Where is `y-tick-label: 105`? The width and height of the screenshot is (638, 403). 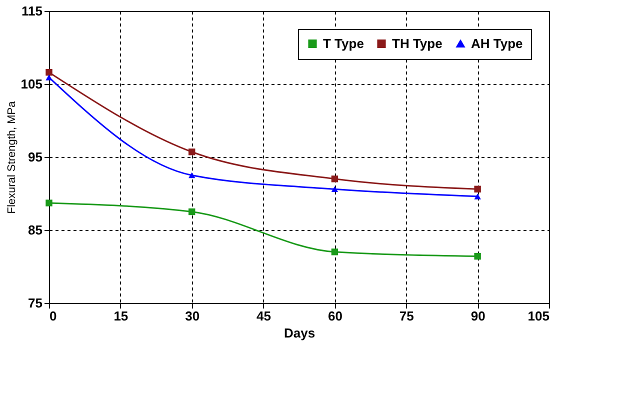 y-tick-label: 105 is located at coordinates (31, 84).